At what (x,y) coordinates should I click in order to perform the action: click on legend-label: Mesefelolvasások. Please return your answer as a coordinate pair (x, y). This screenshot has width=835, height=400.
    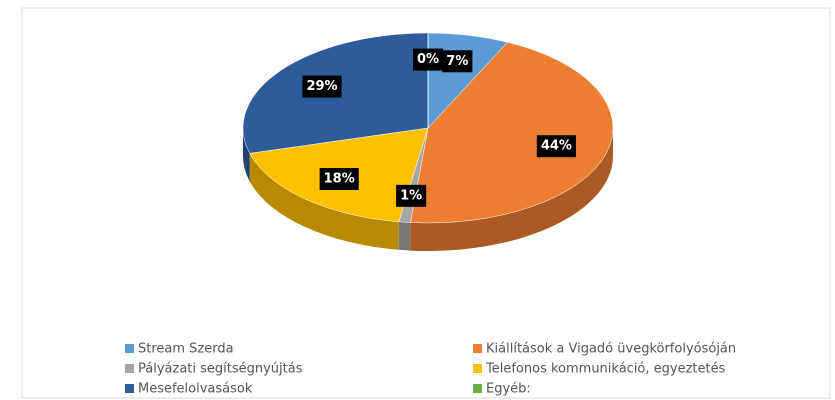
    Looking at the image, I should click on (195, 389).